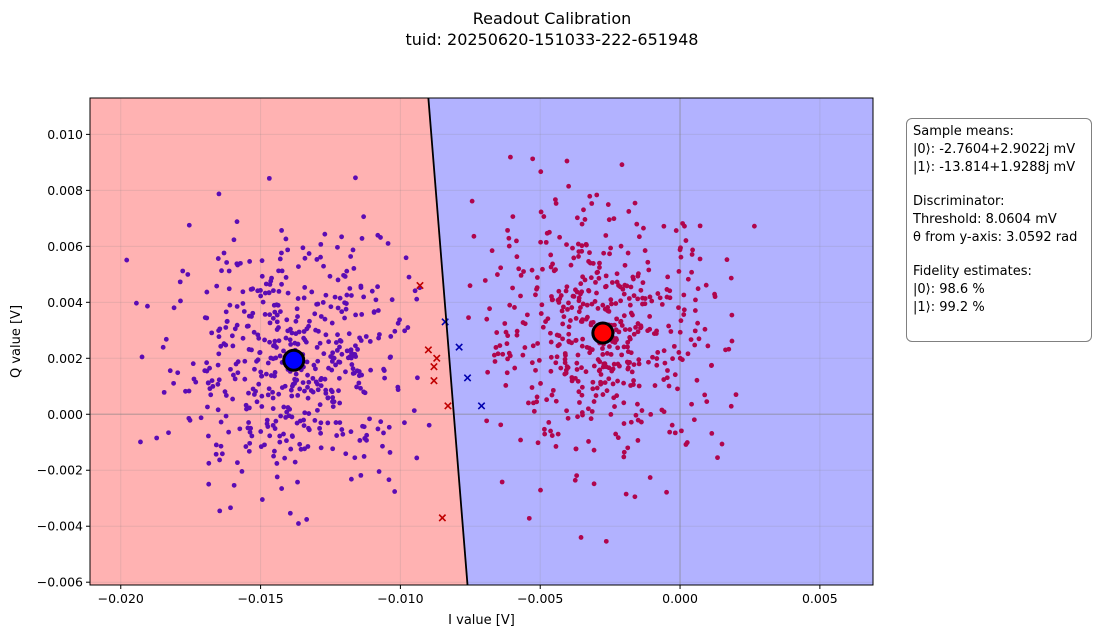  What do you see at coordinates (552, 39) in the screenshot?
I see `chart-subtitle: tuid: 20250620-151033-222-651948` at bounding box center [552, 39].